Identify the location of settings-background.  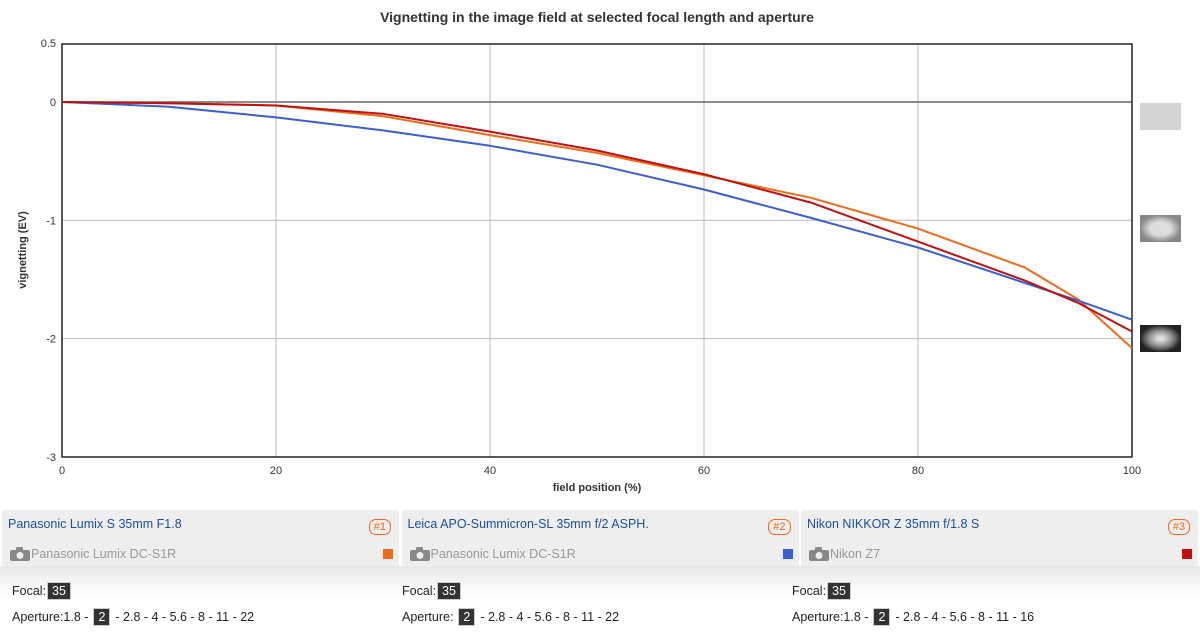
(600, 581).